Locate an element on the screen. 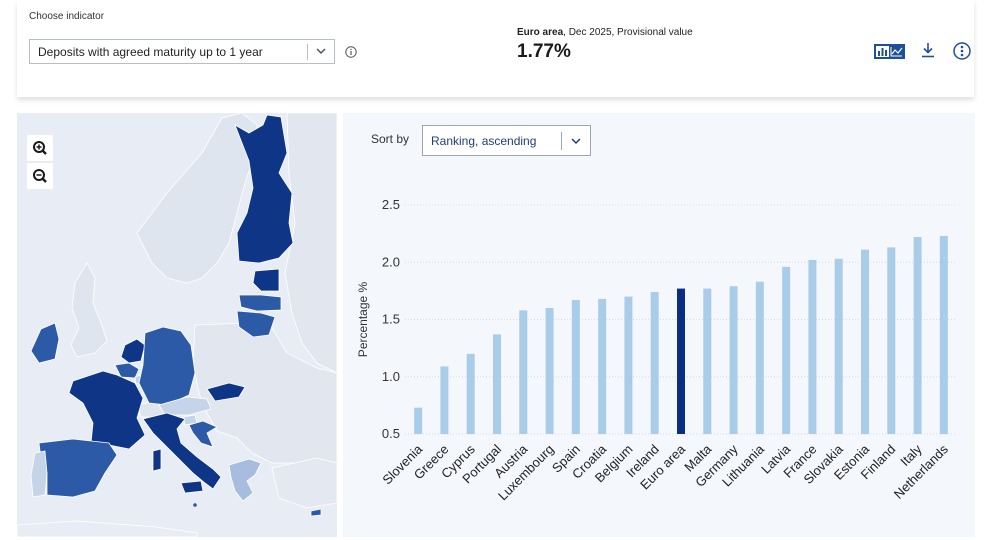 Image resolution: width=994 pixels, height=540 pixels. sort-dropdown: Ranking, ascending is located at coordinates (506, 140).